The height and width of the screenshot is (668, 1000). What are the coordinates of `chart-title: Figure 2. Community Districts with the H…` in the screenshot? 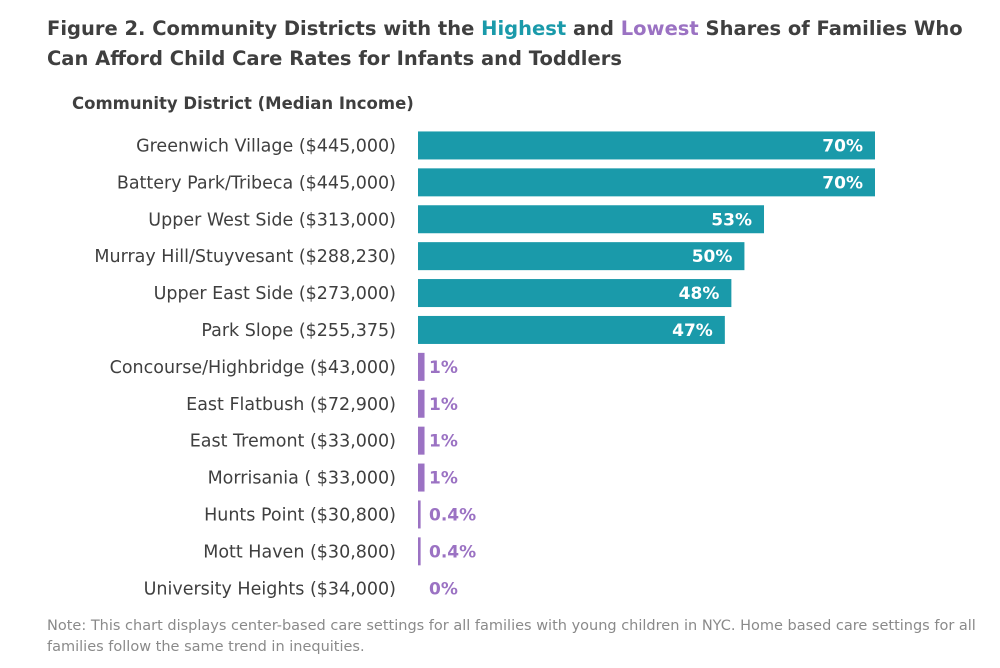 It's located at (512, 44).